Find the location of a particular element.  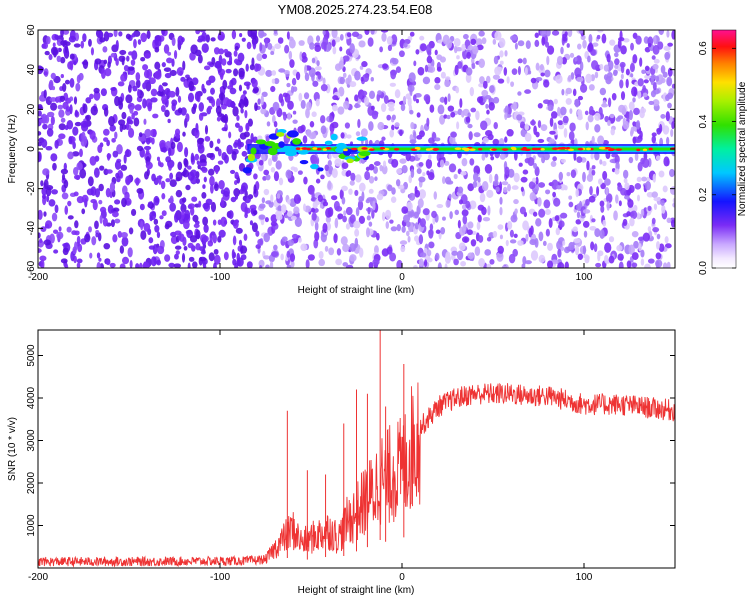

y-tick-label: 1000 is located at coordinates (31, 525).